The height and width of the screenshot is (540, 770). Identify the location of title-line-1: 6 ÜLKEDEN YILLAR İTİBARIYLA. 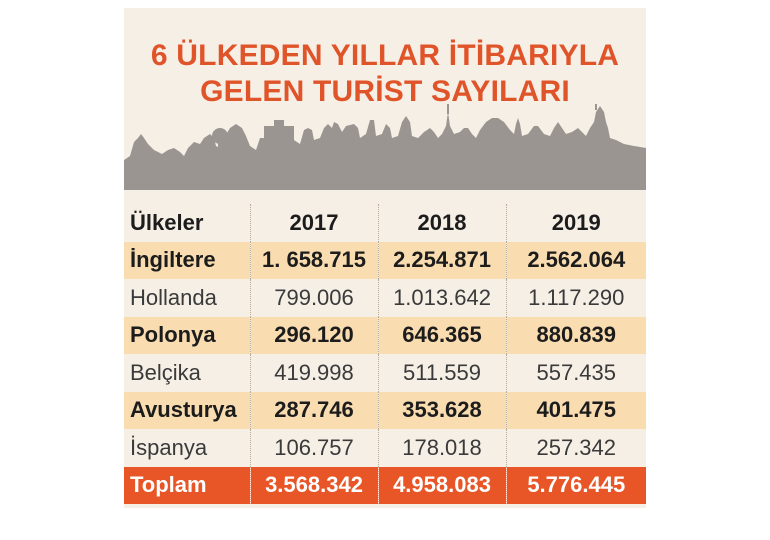
(385, 55).